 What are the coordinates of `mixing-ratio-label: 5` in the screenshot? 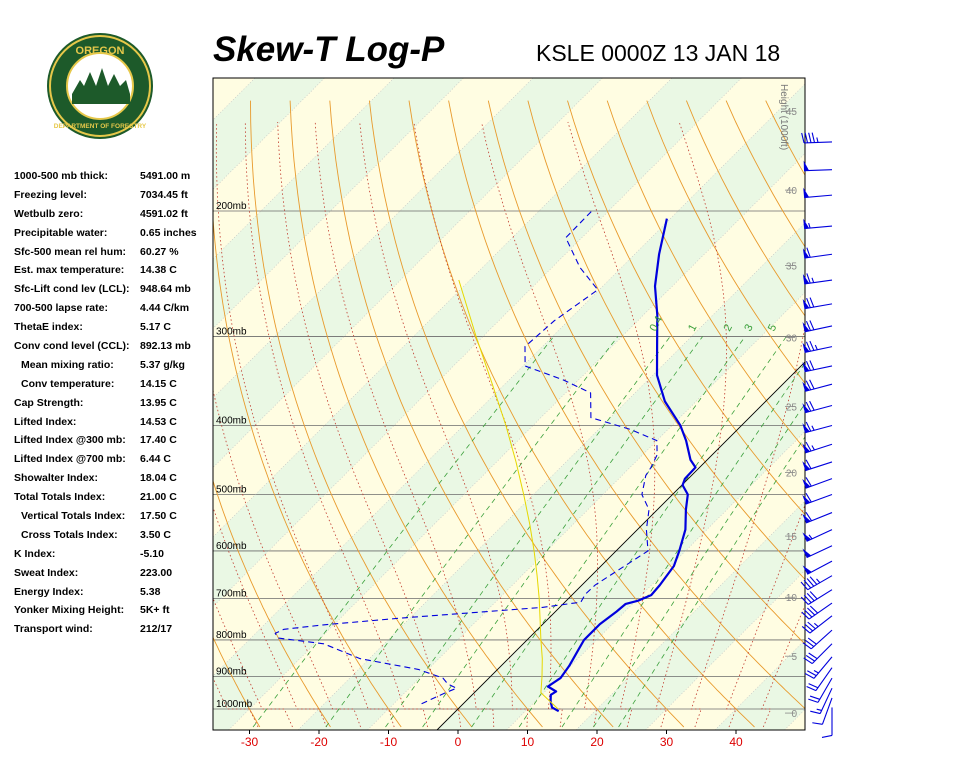 It's located at (772, 327).